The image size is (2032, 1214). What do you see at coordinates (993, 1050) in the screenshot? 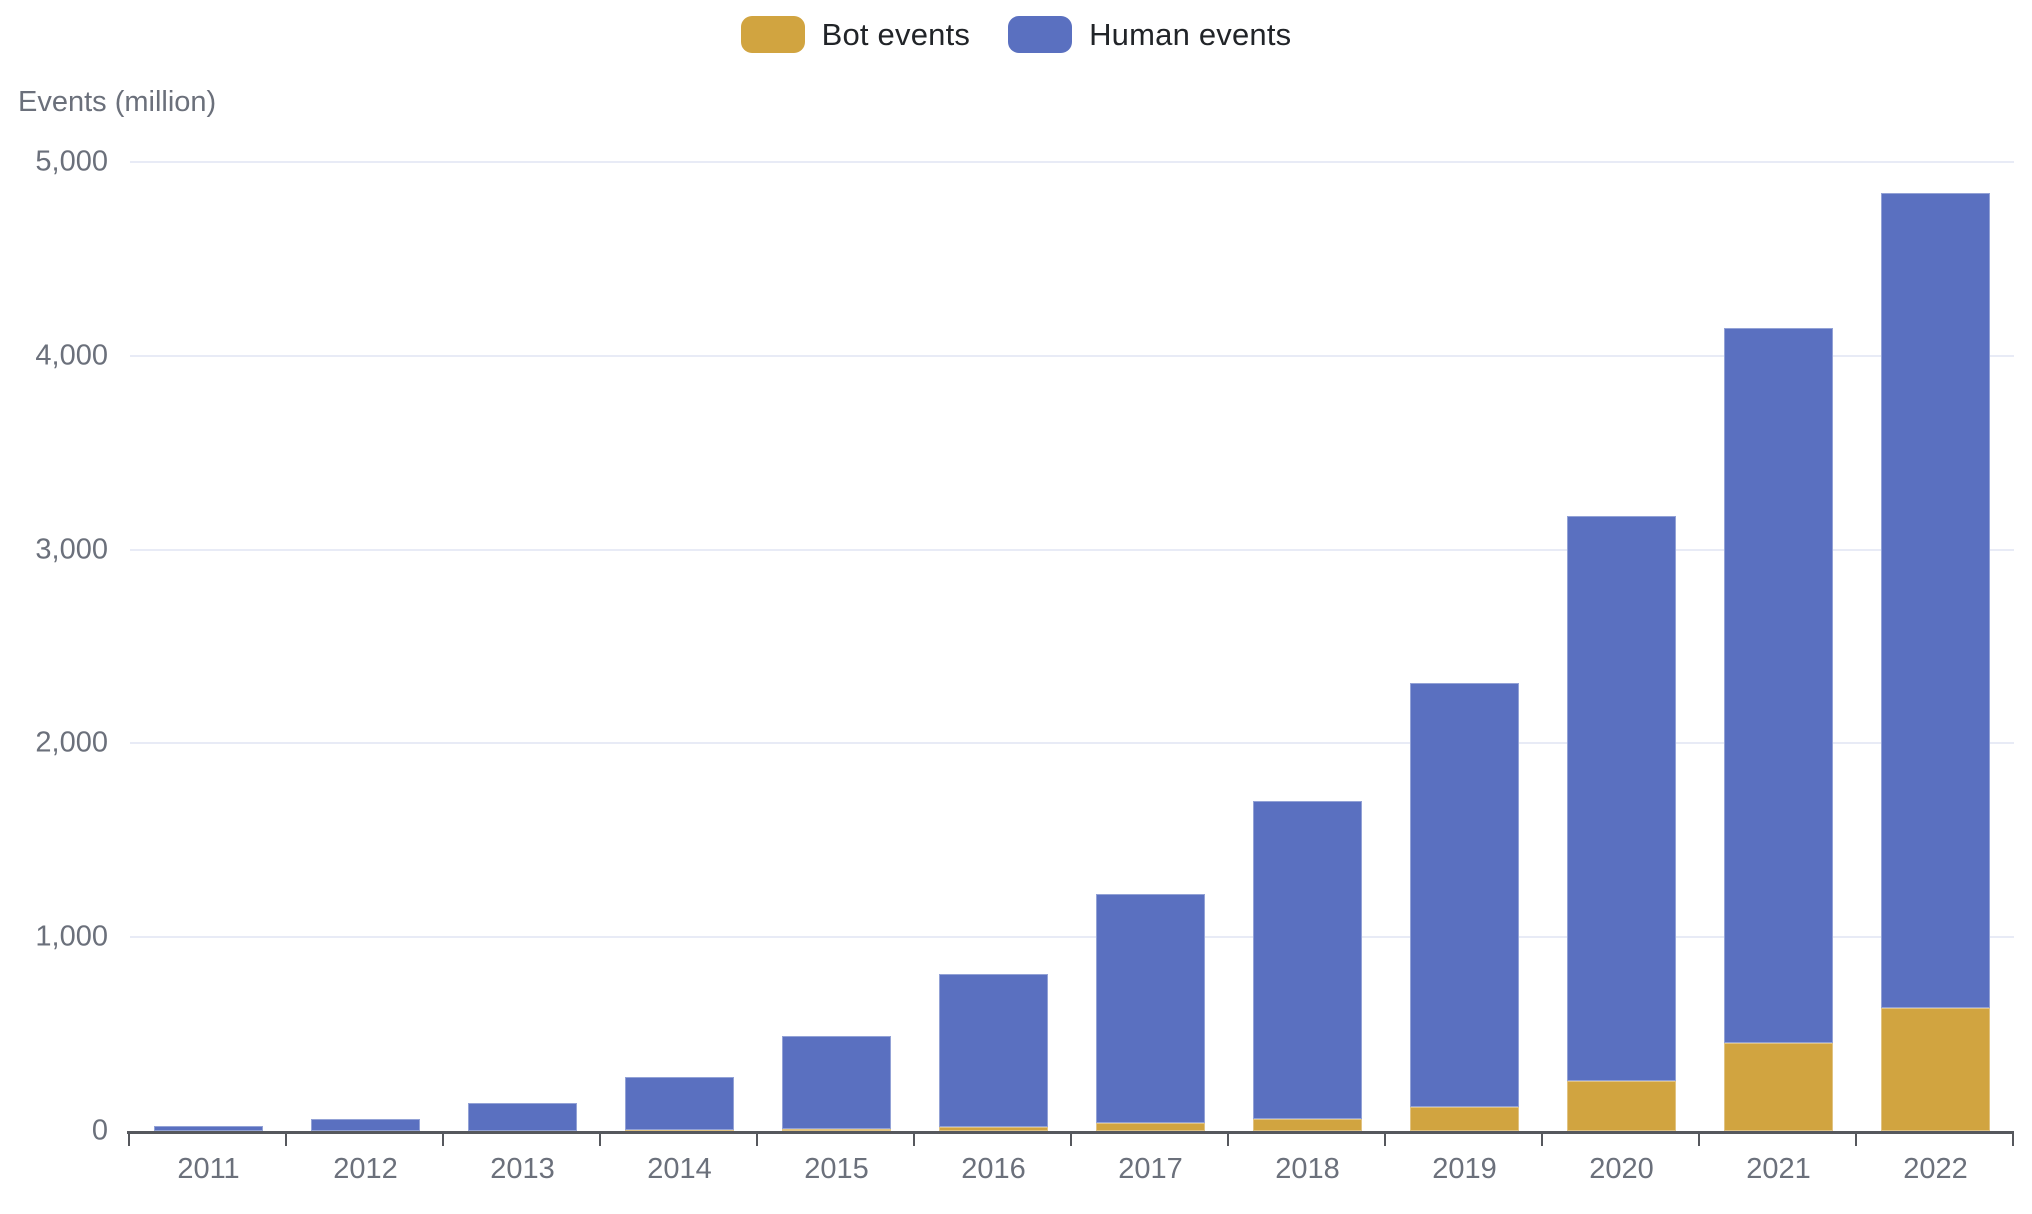
I see `bar-2016-human-events` at bounding box center [993, 1050].